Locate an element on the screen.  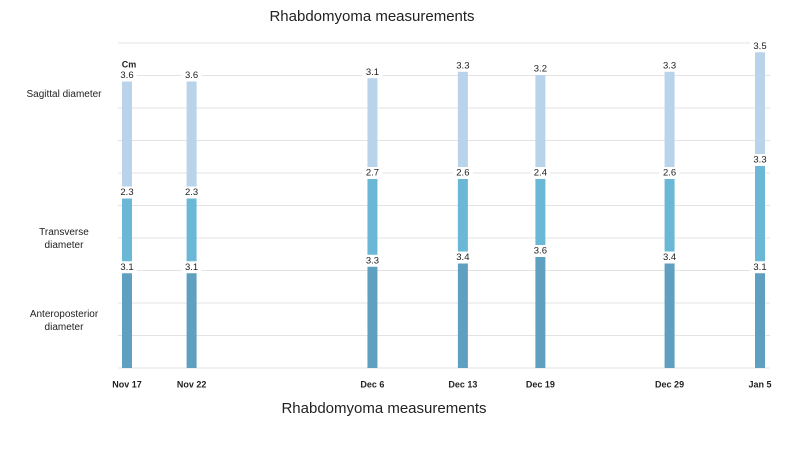
chart-title: Rhabdomyoma measurements is located at coordinates (371, 16).